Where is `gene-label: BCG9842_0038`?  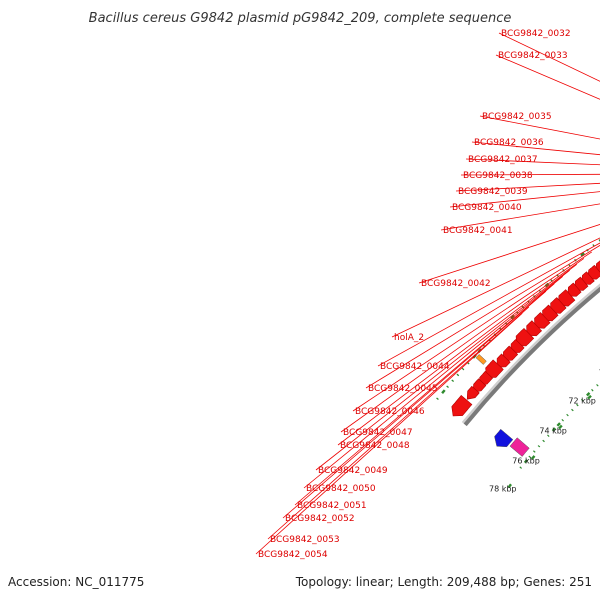 gene-label: BCG9842_0038 is located at coordinates (498, 176).